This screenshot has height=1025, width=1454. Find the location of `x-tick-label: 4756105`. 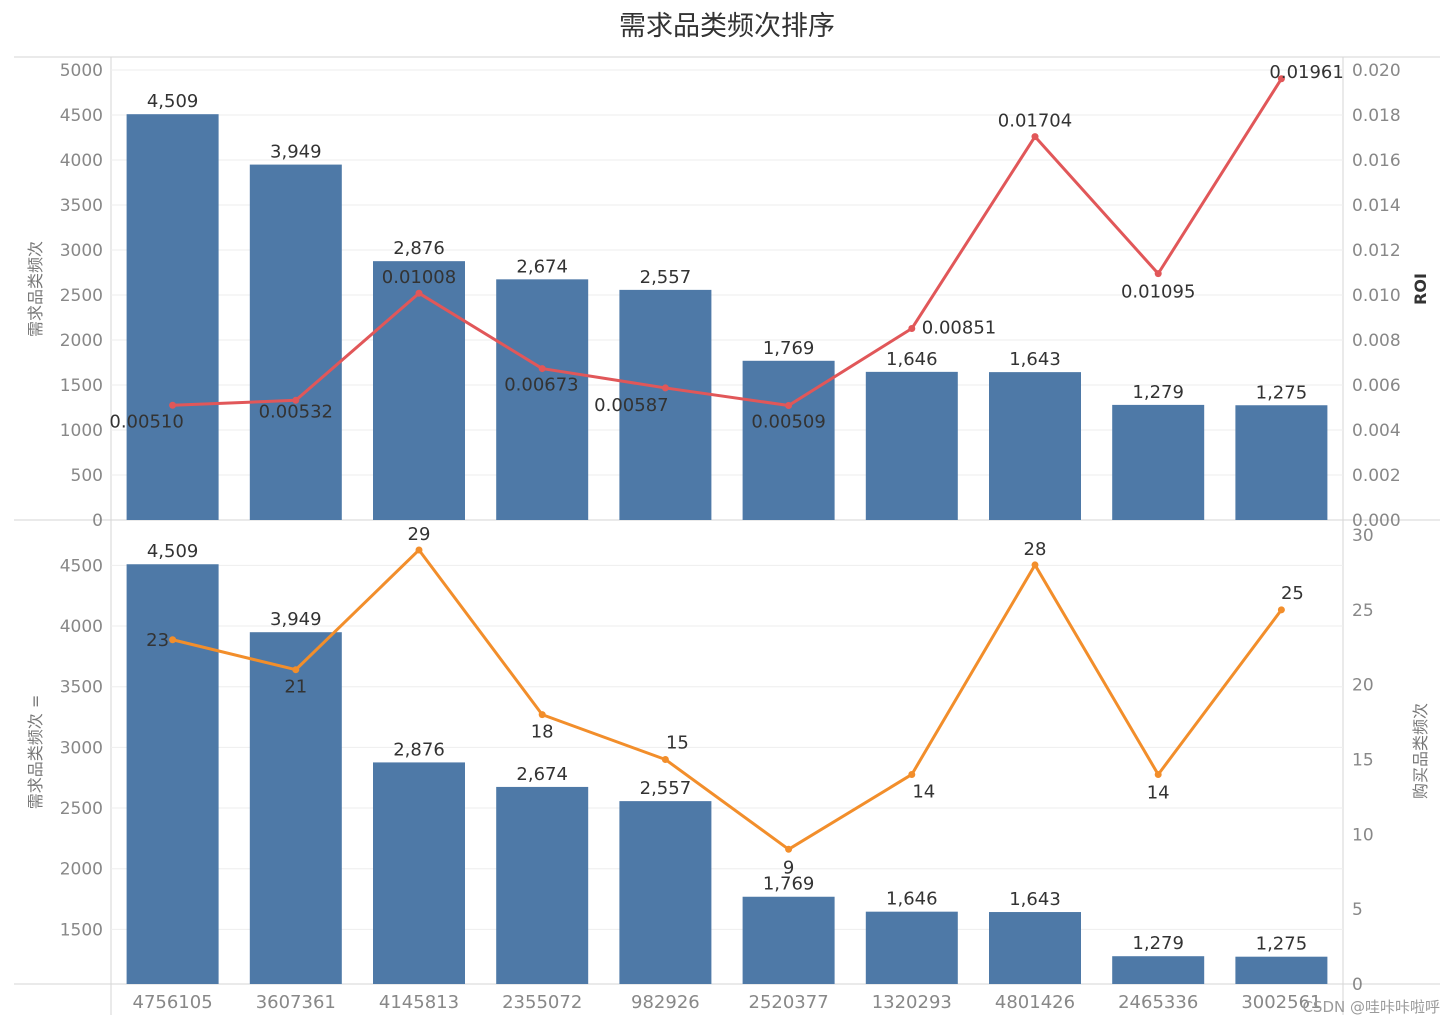

x-tick-label: 4756105 is located at coordinates (173, 1002).